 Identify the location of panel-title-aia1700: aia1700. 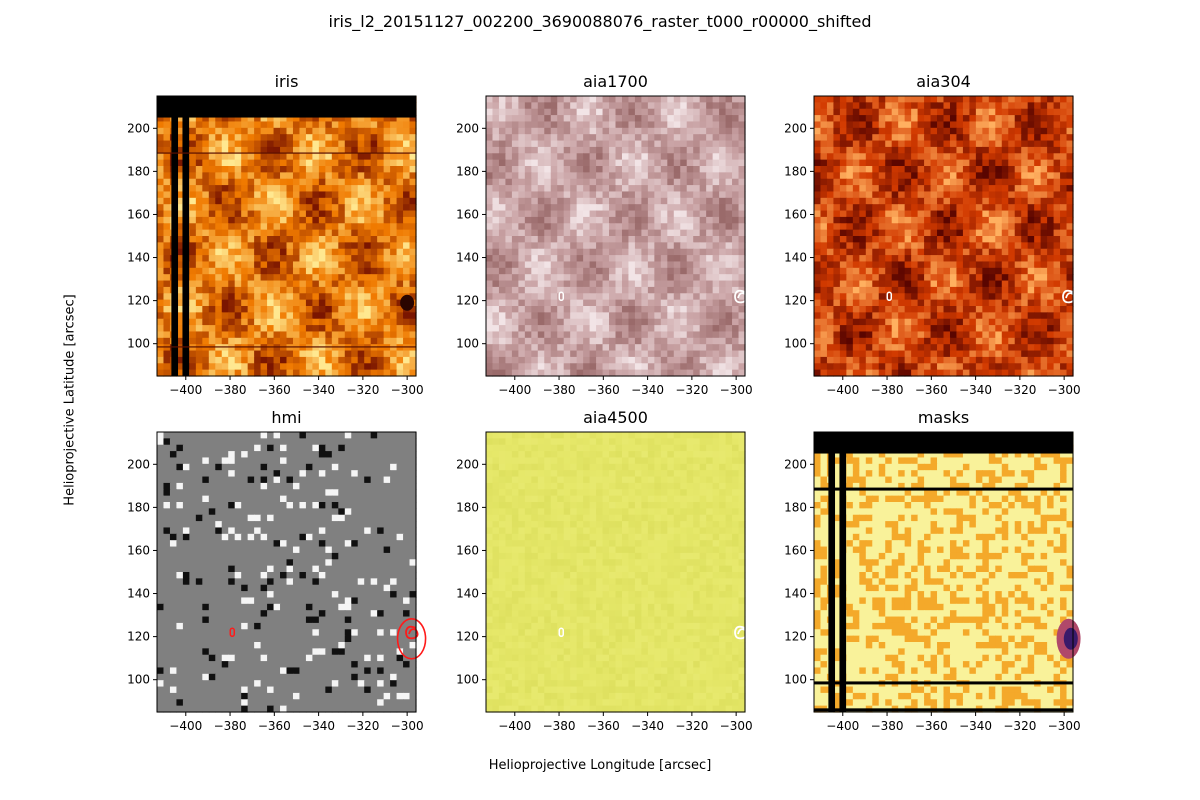
(615, 81).